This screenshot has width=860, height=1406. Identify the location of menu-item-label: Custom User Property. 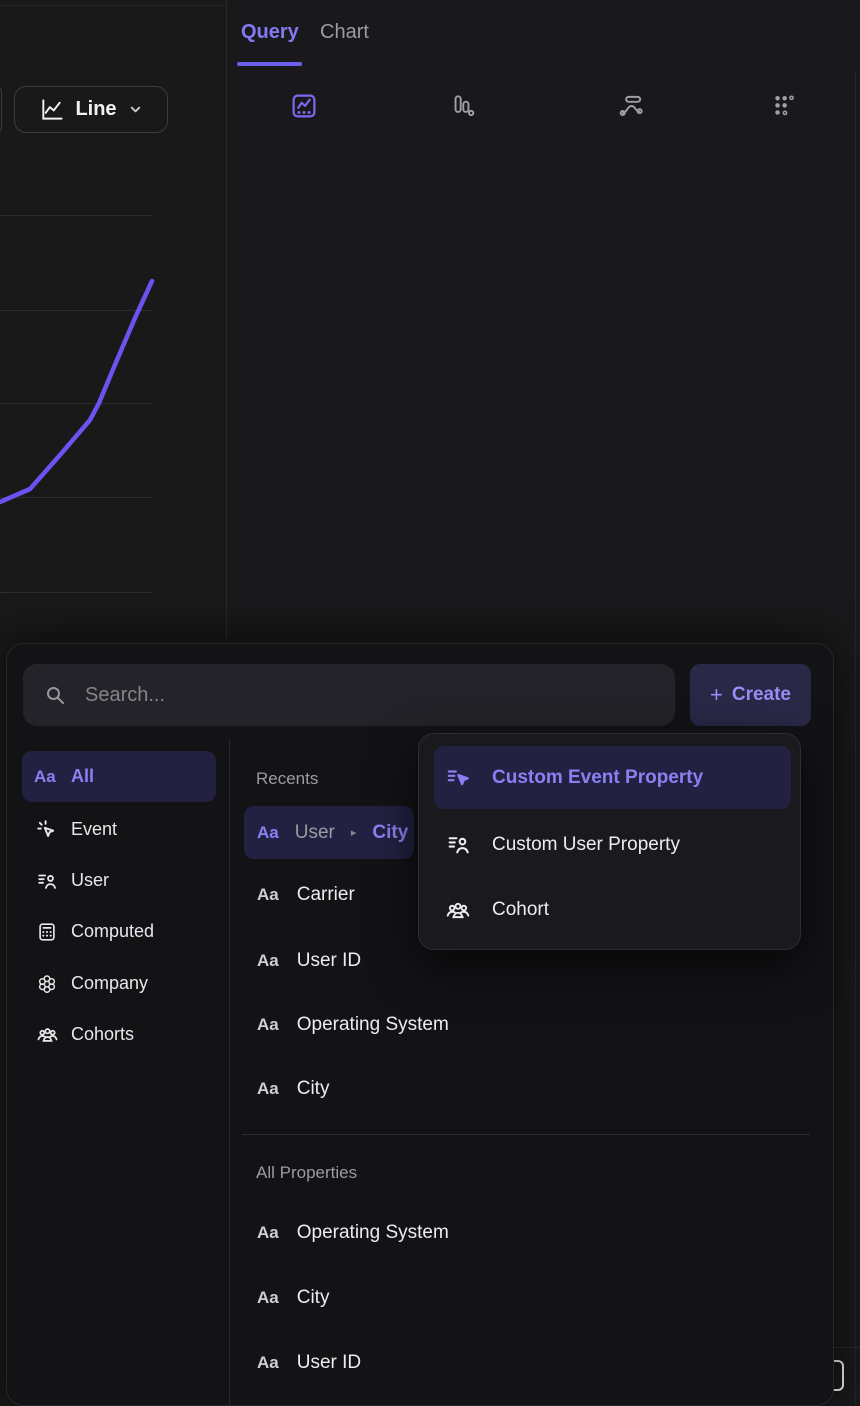
(586, 844).